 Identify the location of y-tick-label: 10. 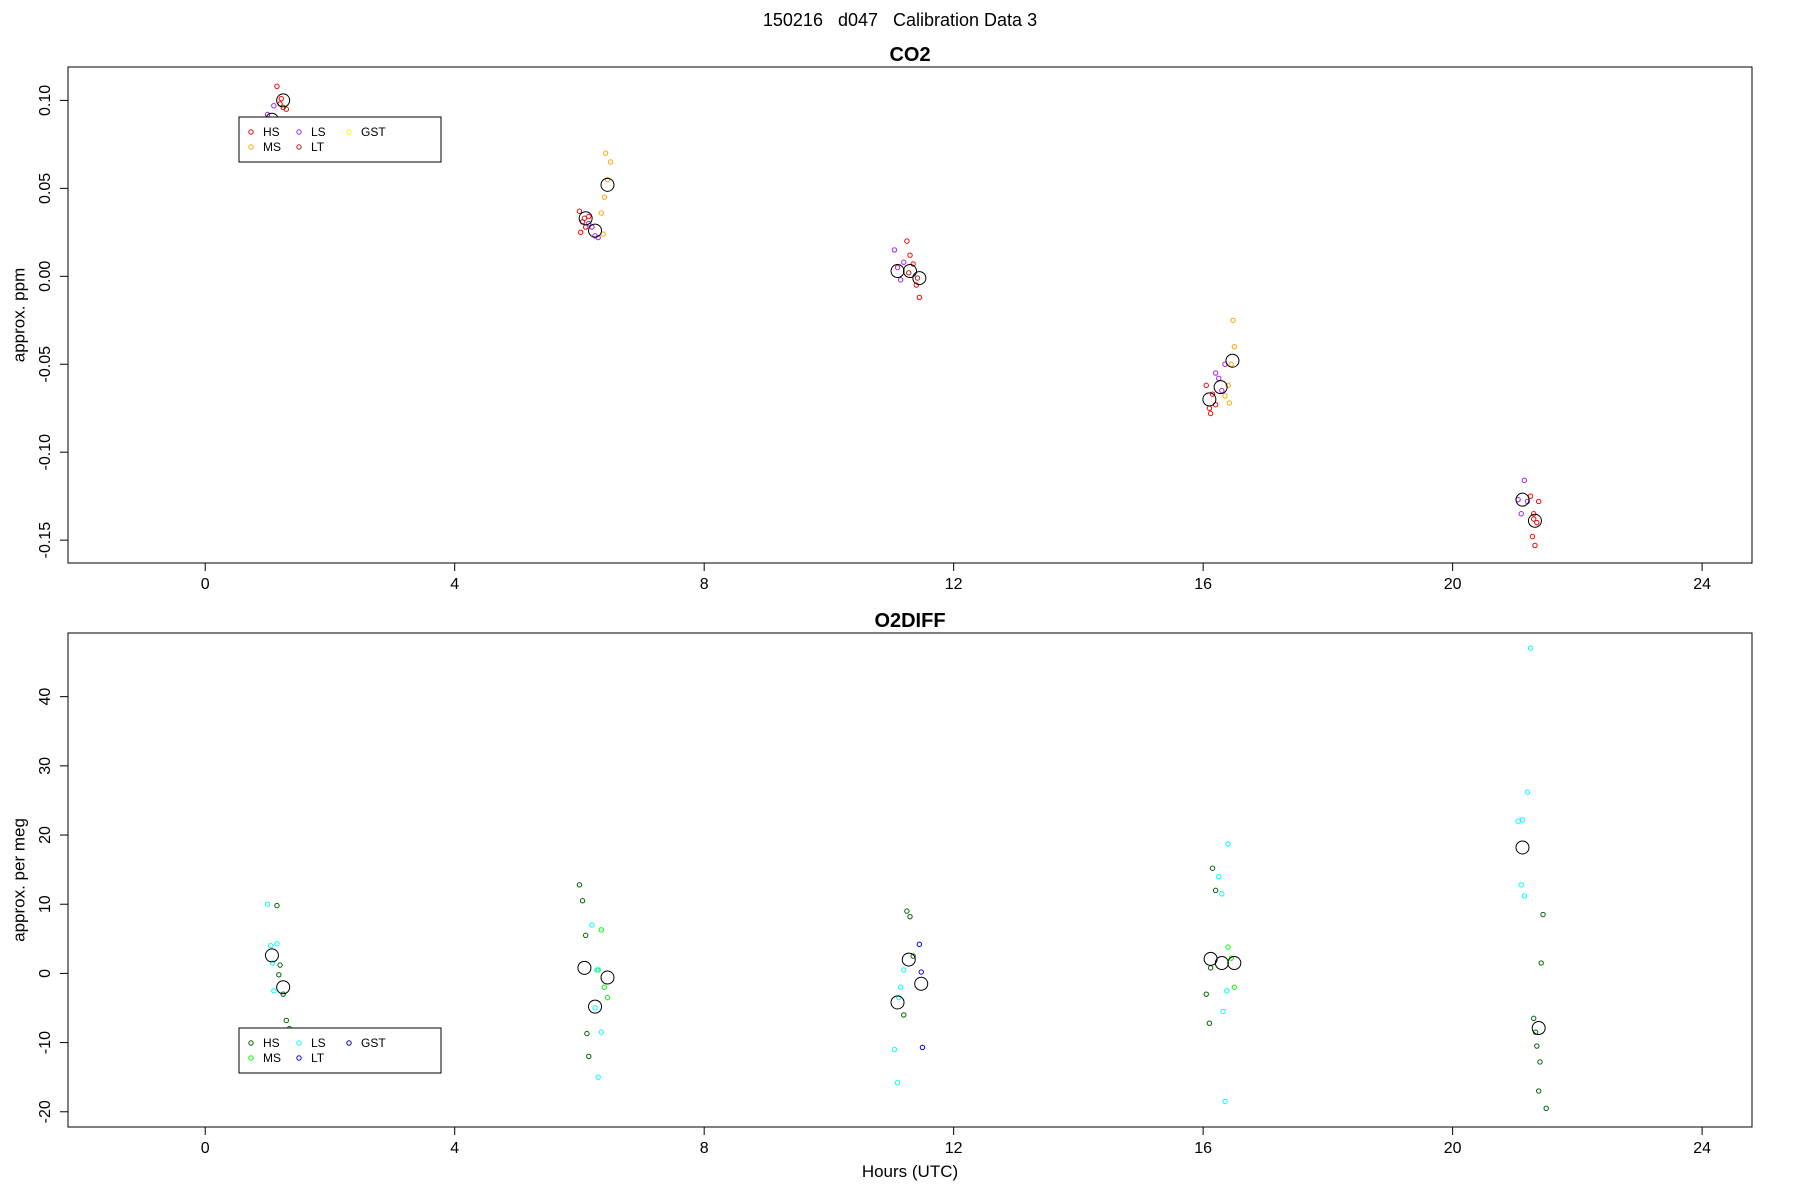
(45, 904).